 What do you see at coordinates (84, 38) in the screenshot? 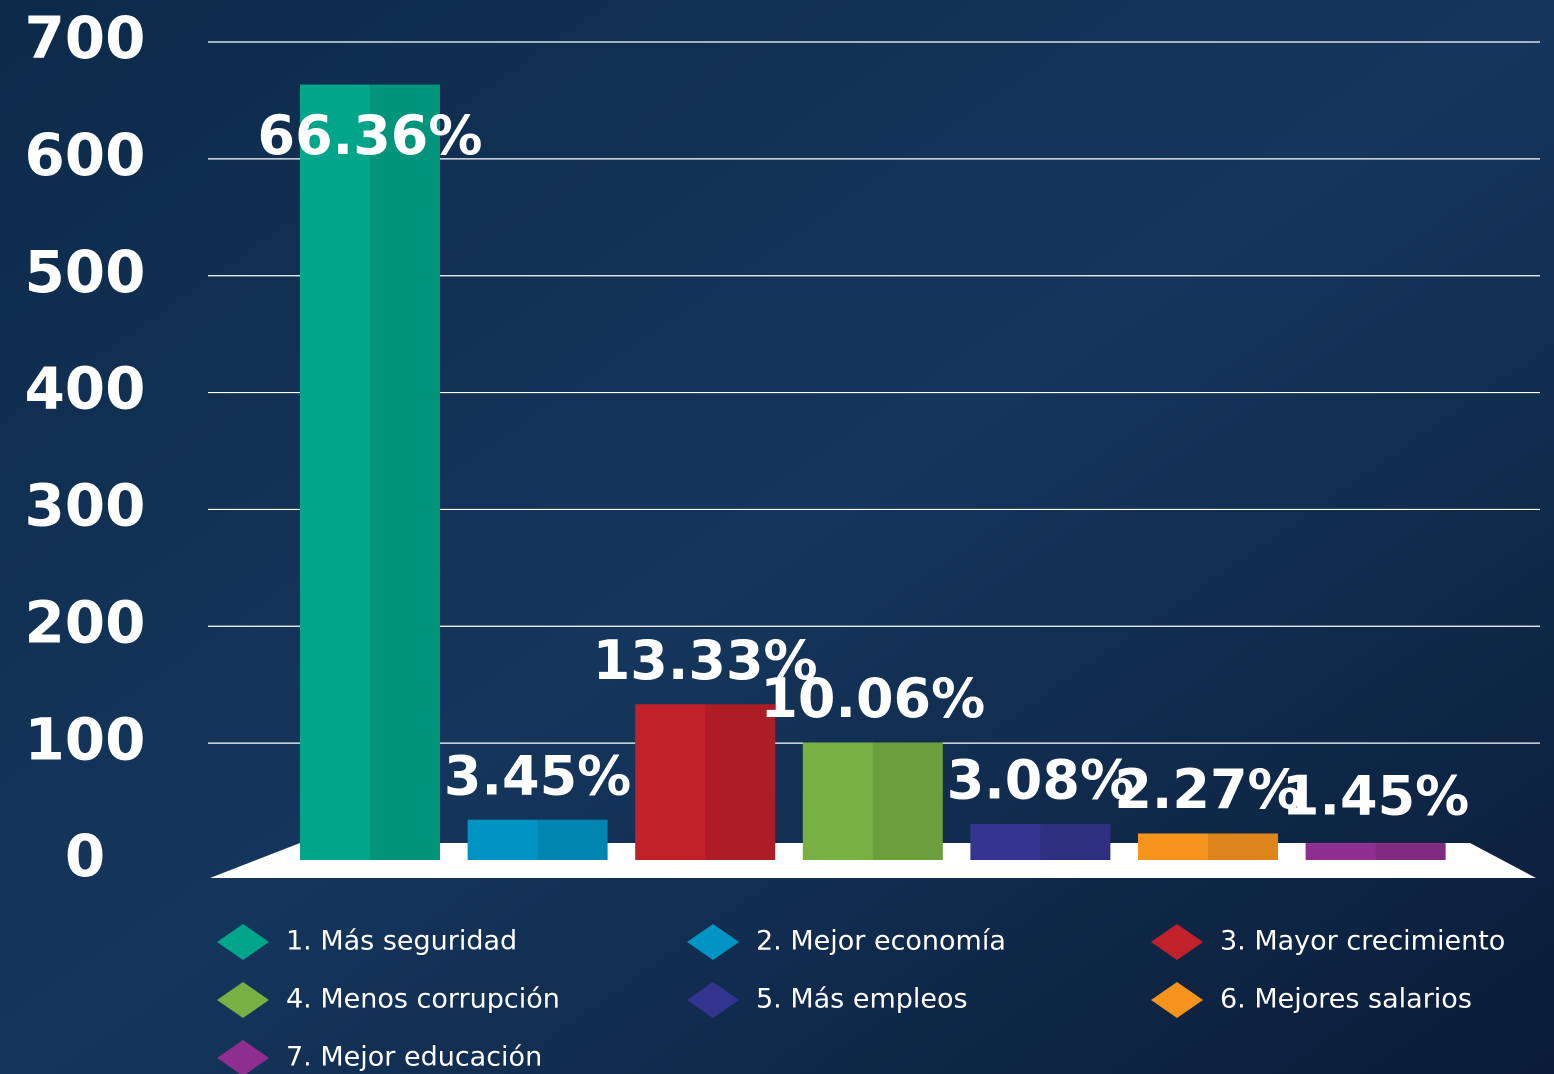
I see `y-tick-label: 700` at bounding box center [84, 38].